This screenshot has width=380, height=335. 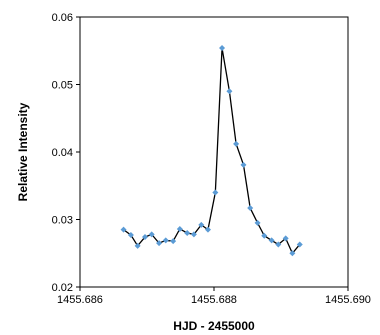 What do you see at coordinates (348, 300) in the screenshot?
I see `x-tick-label: 1455.690` at bounding box center [348, 300].